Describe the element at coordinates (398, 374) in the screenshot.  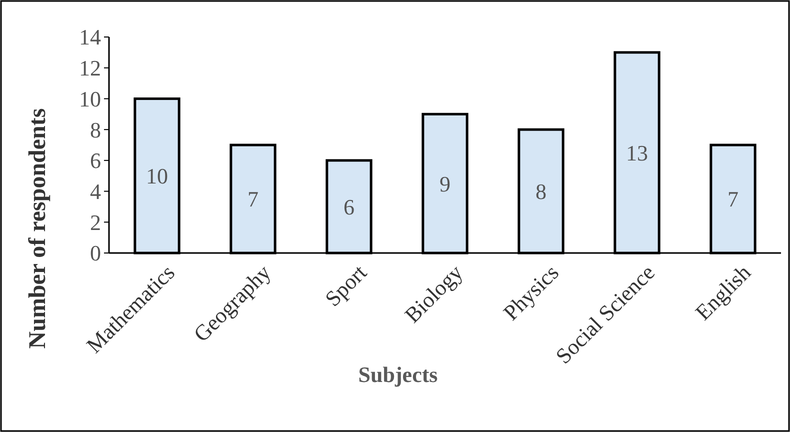
I see `x-axis-title: Subjects` at that location.